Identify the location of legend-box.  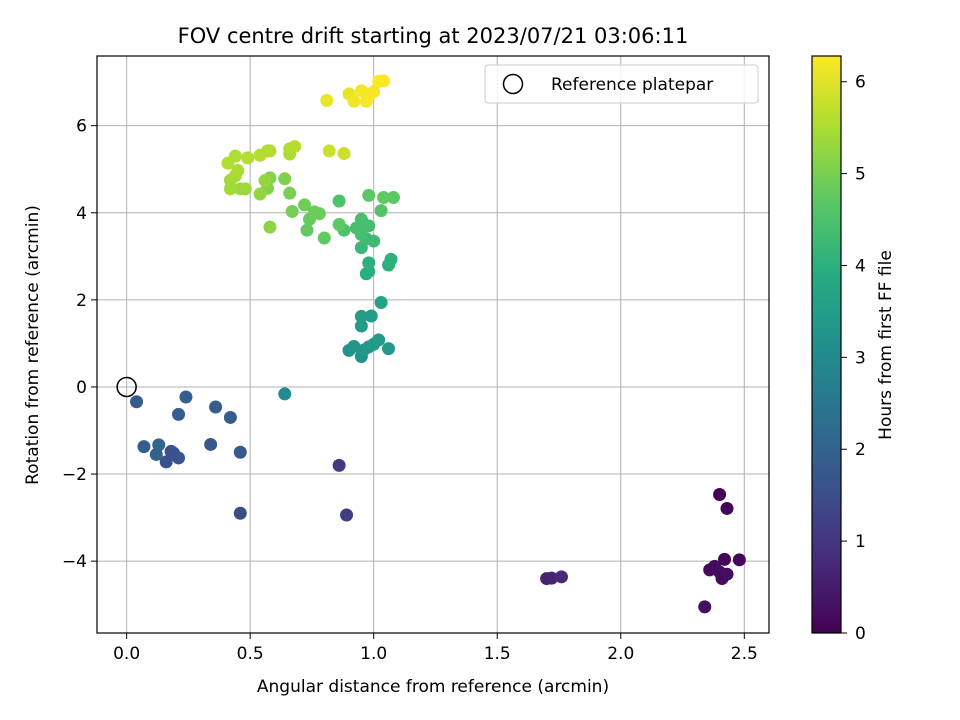
(621, 84).